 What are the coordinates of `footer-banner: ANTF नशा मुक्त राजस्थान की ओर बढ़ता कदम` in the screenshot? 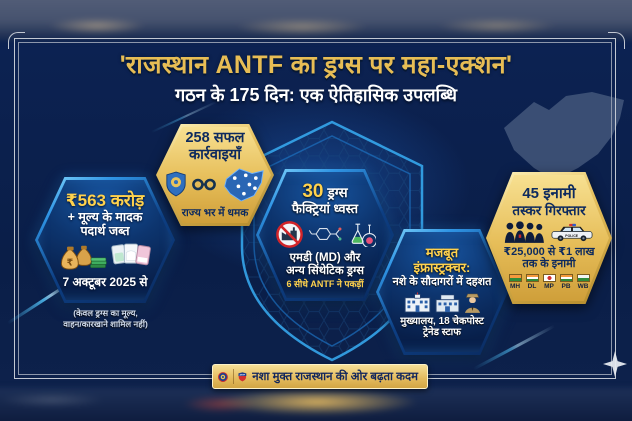 It's located at (320, 376).